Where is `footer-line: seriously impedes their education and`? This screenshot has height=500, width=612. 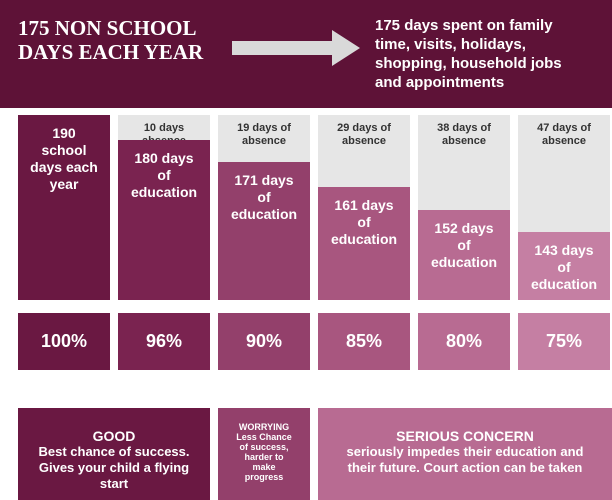
footer-line: seriously impedes their education and is located at coordinates (465, 451).